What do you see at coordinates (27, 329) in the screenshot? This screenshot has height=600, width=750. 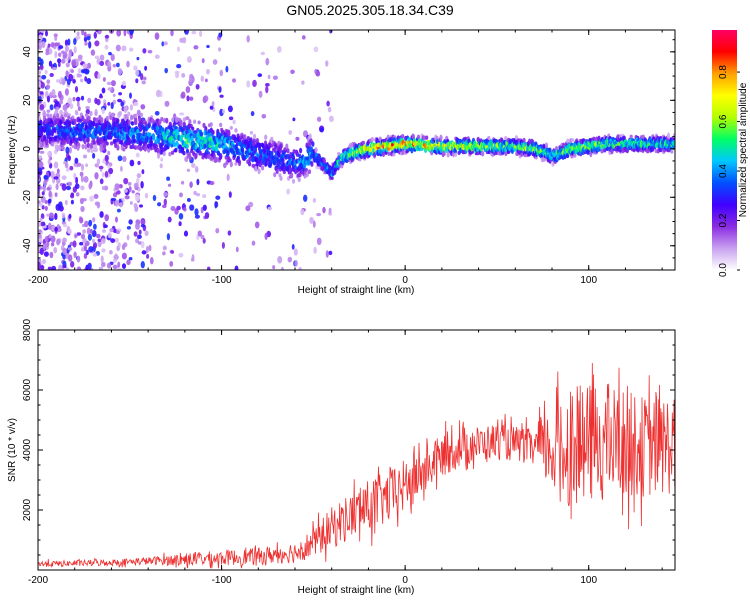 I see `y-tick-label: 8000` at bounding box center [27, 329].